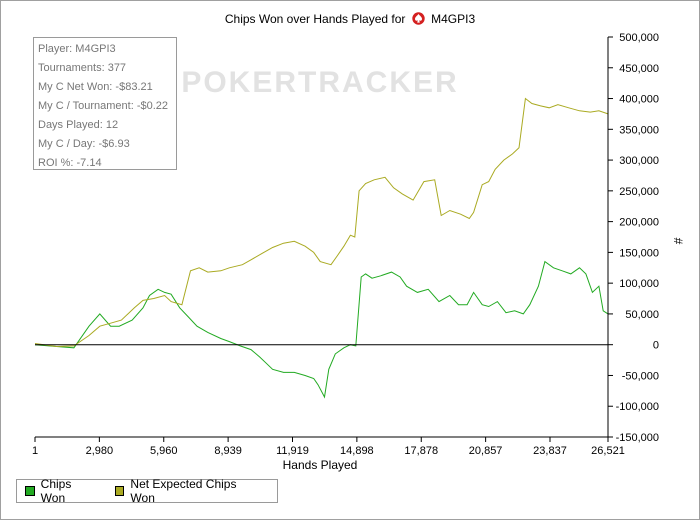 The height and width of the screenshot is (520, 700). What do you see at coordinates (608, 451) in the screenshot?
I see `x-tick-label: 26,521` at bounding box center [608, 451].